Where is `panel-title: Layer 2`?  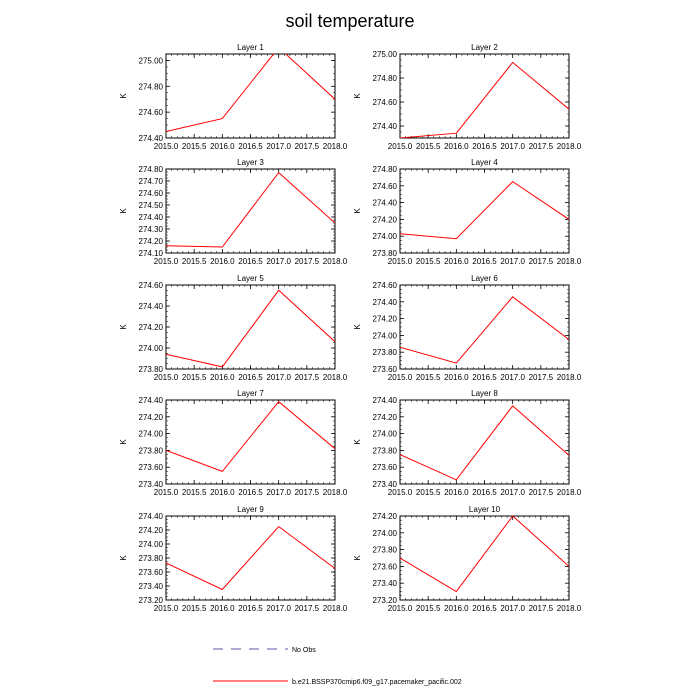 panel-title: Layer 2 is located at coordinates (484, 47).